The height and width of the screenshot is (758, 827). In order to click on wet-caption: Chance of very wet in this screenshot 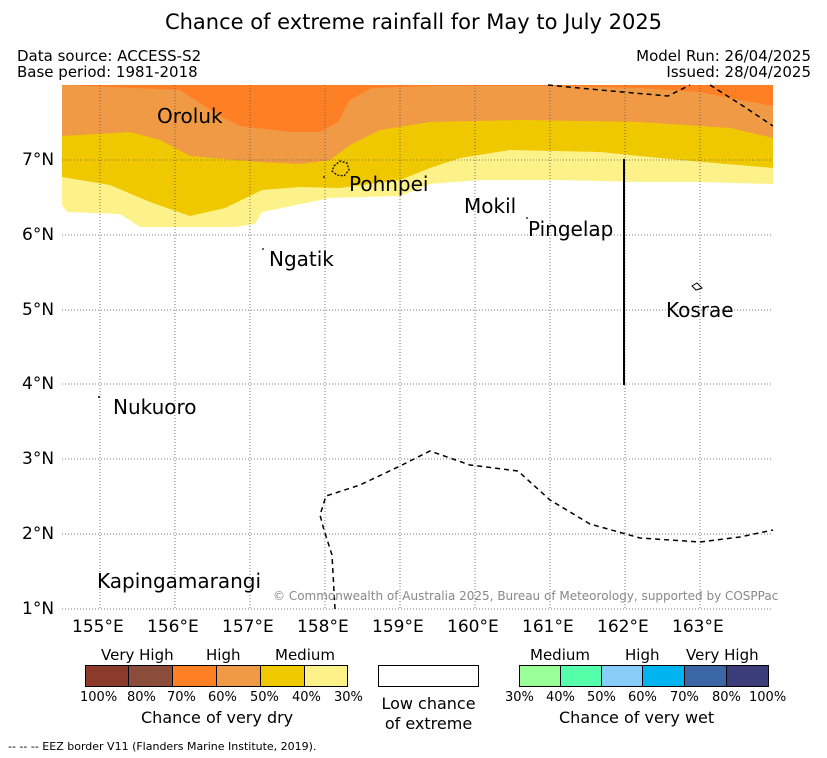, I will do `click(637, 717)`.